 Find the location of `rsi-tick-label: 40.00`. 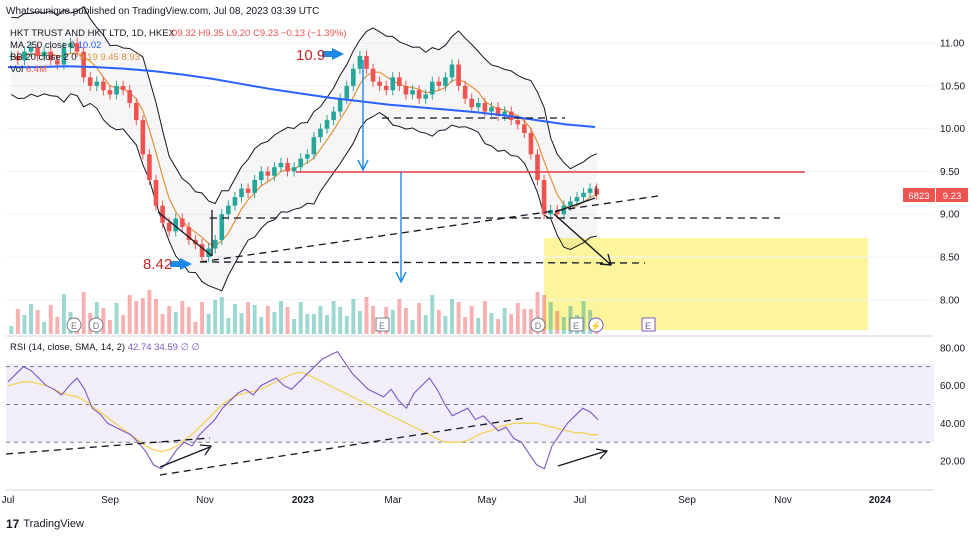

rsi-tick-label: 40.00 is located at coordinates (952, 424).